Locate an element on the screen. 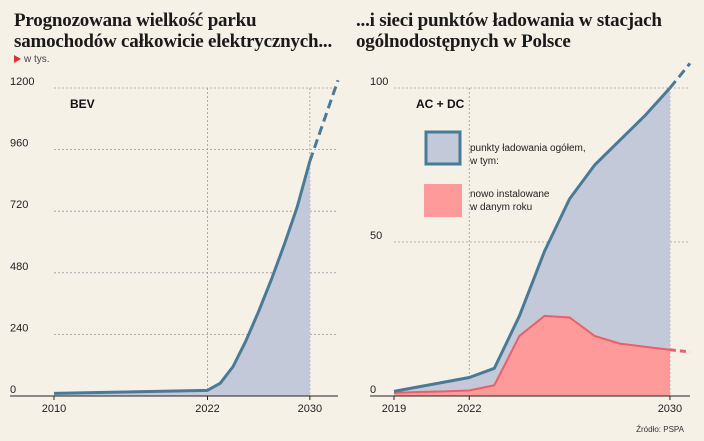  legend-label-line: w danym roku is located at coordinates (500, 207).